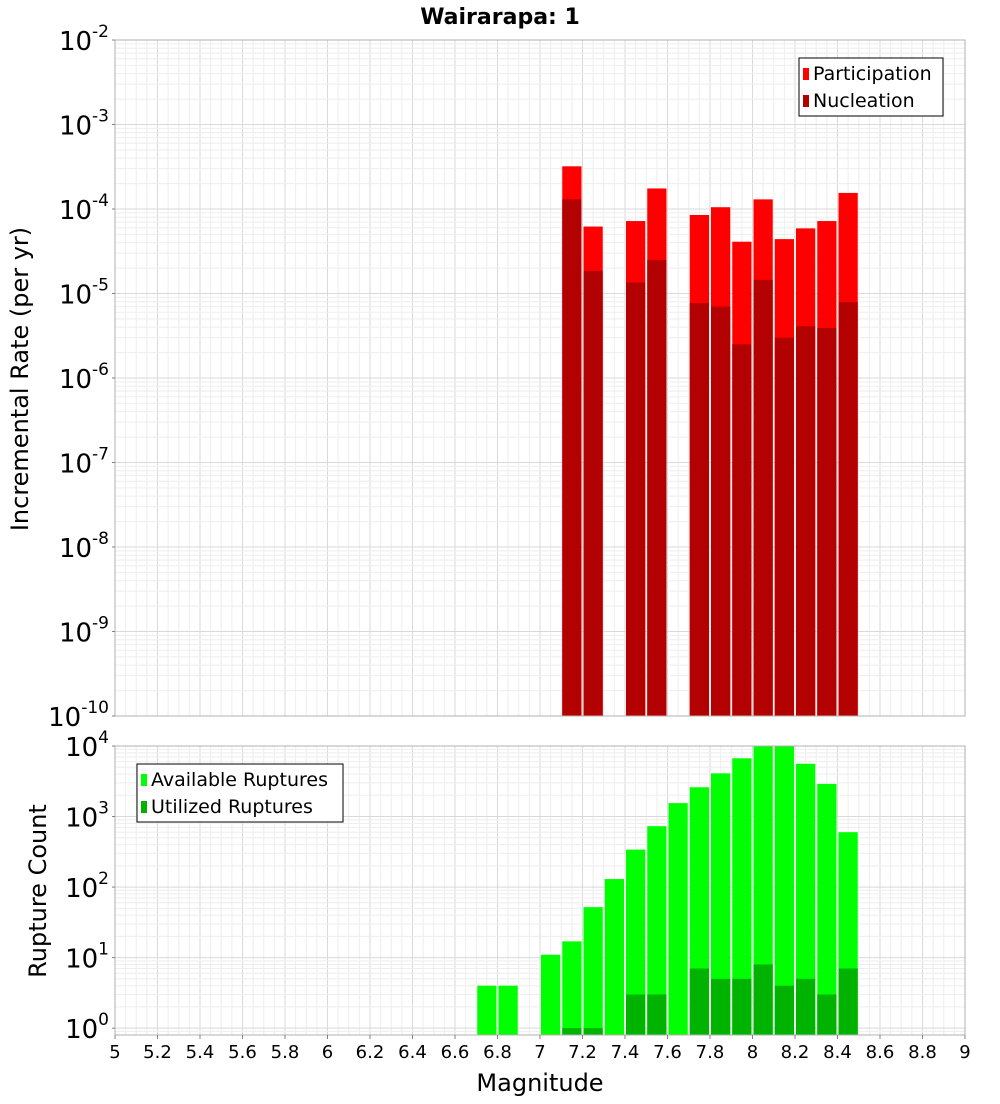 Image resolution: width=1000 pixels, height=1104 pixels. What do you see at coordinates (539, 1083) in the screenshot?
I see `x-axis-label: Magnitude` at bounding box center [539, 1083].